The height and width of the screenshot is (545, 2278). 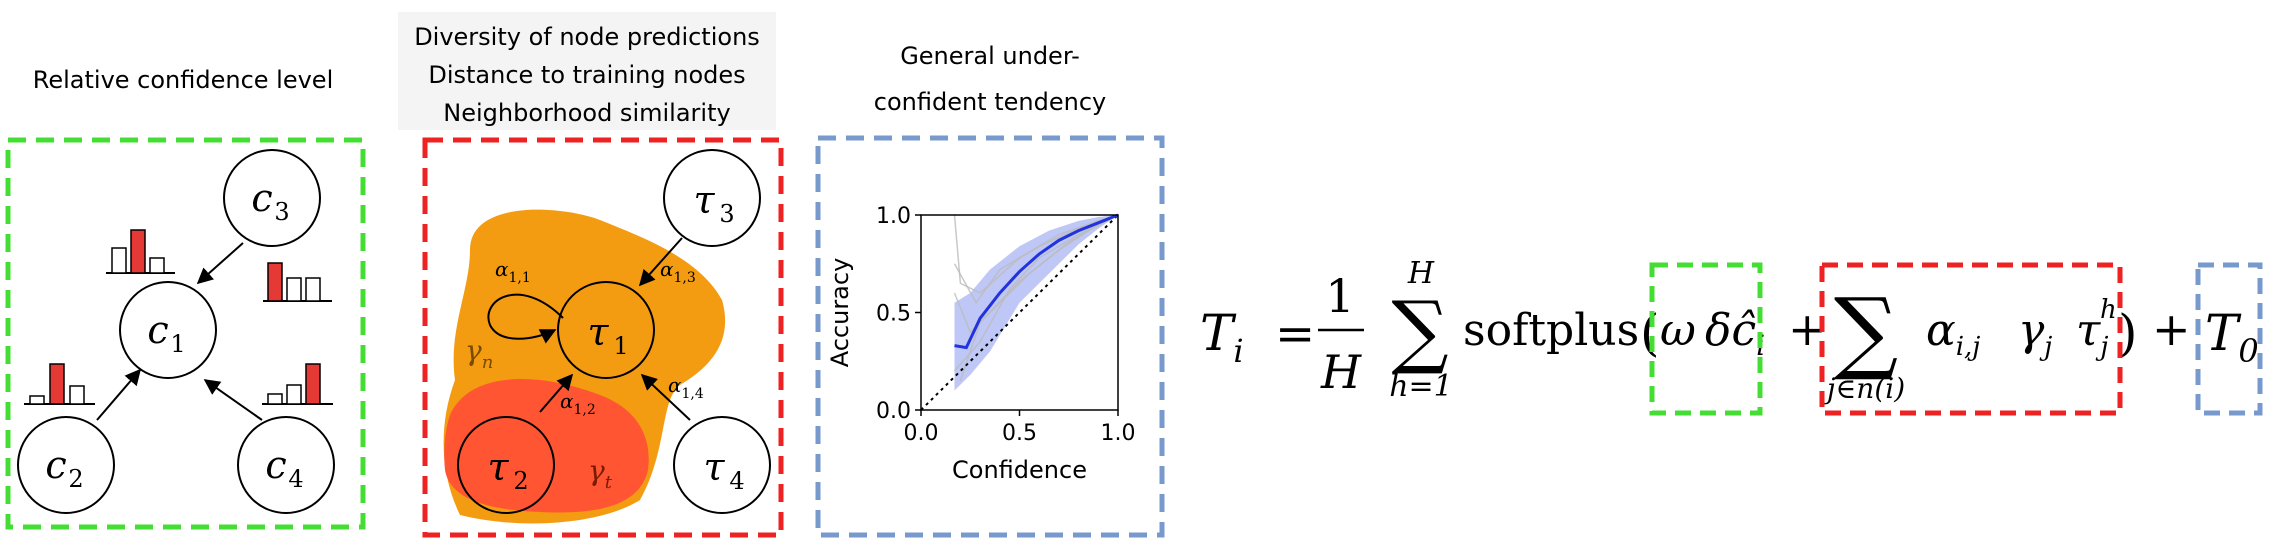 I want to click on edge-c4-c1, so click(x=233, y=400).